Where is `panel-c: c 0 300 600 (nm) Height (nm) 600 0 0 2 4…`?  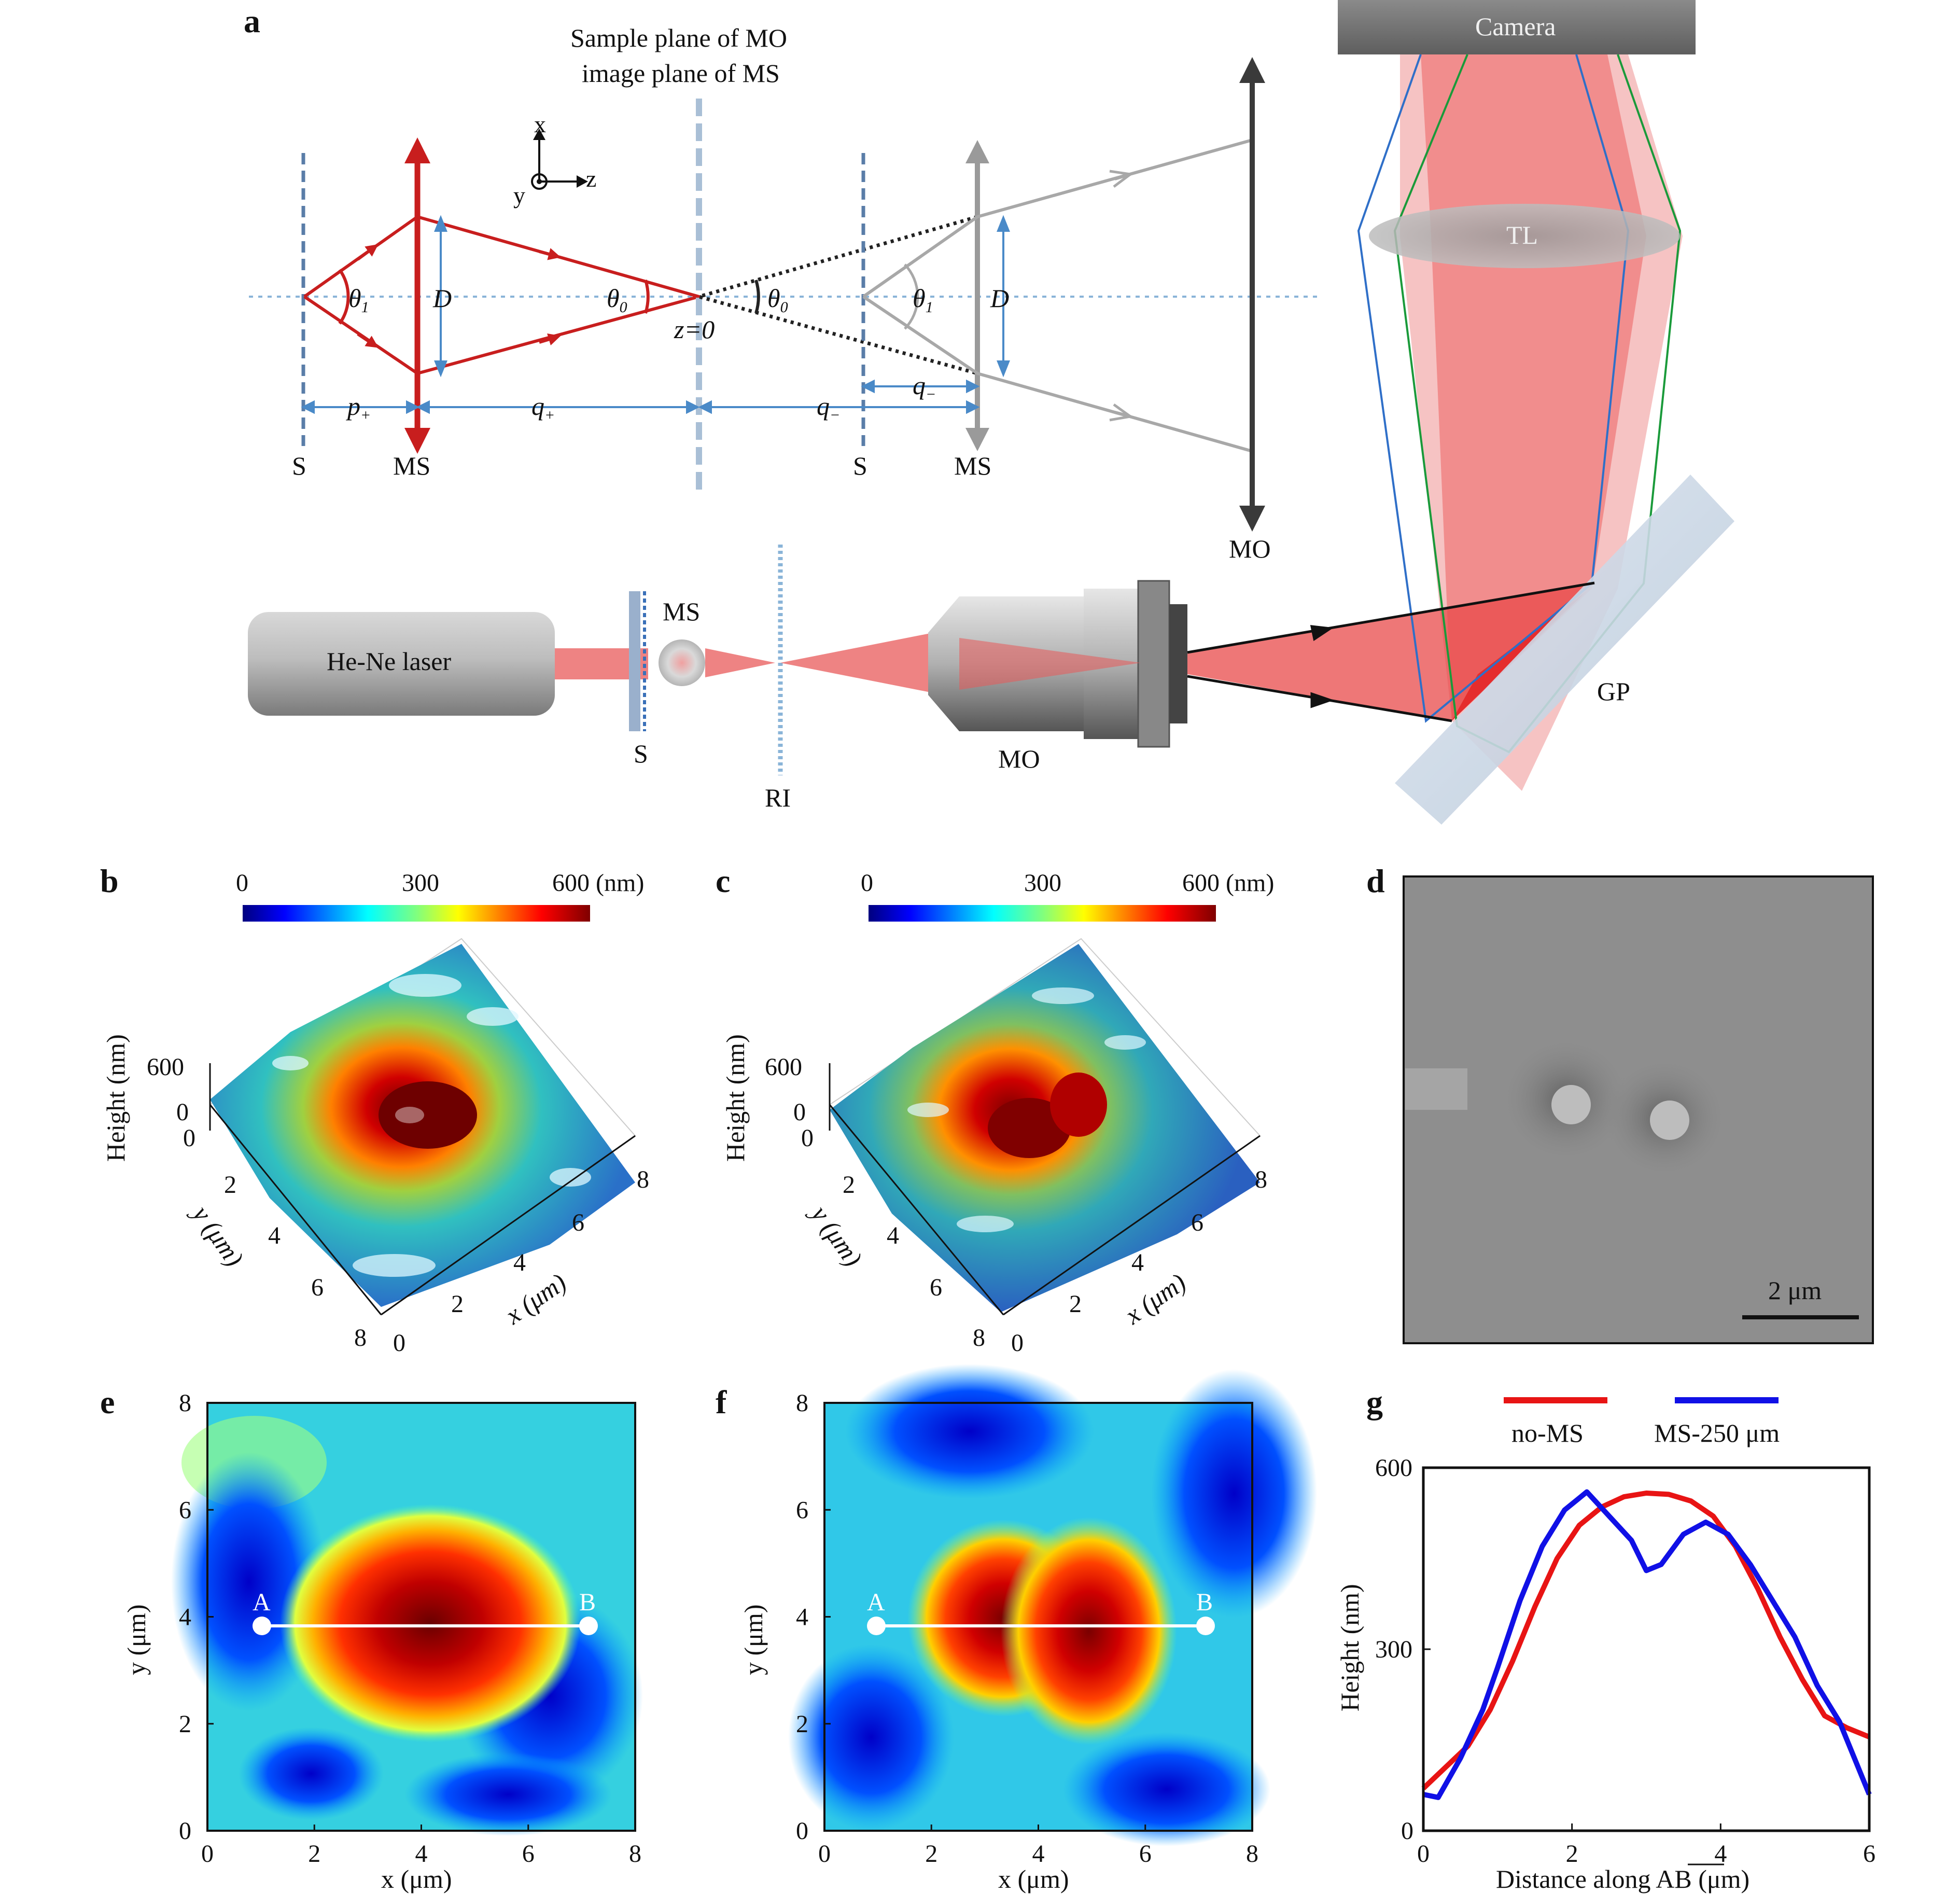
panel-c: c 0 300 600 (nm) Height (nm) 600 0 0 2 4… is located at coordinates (995, 1109).